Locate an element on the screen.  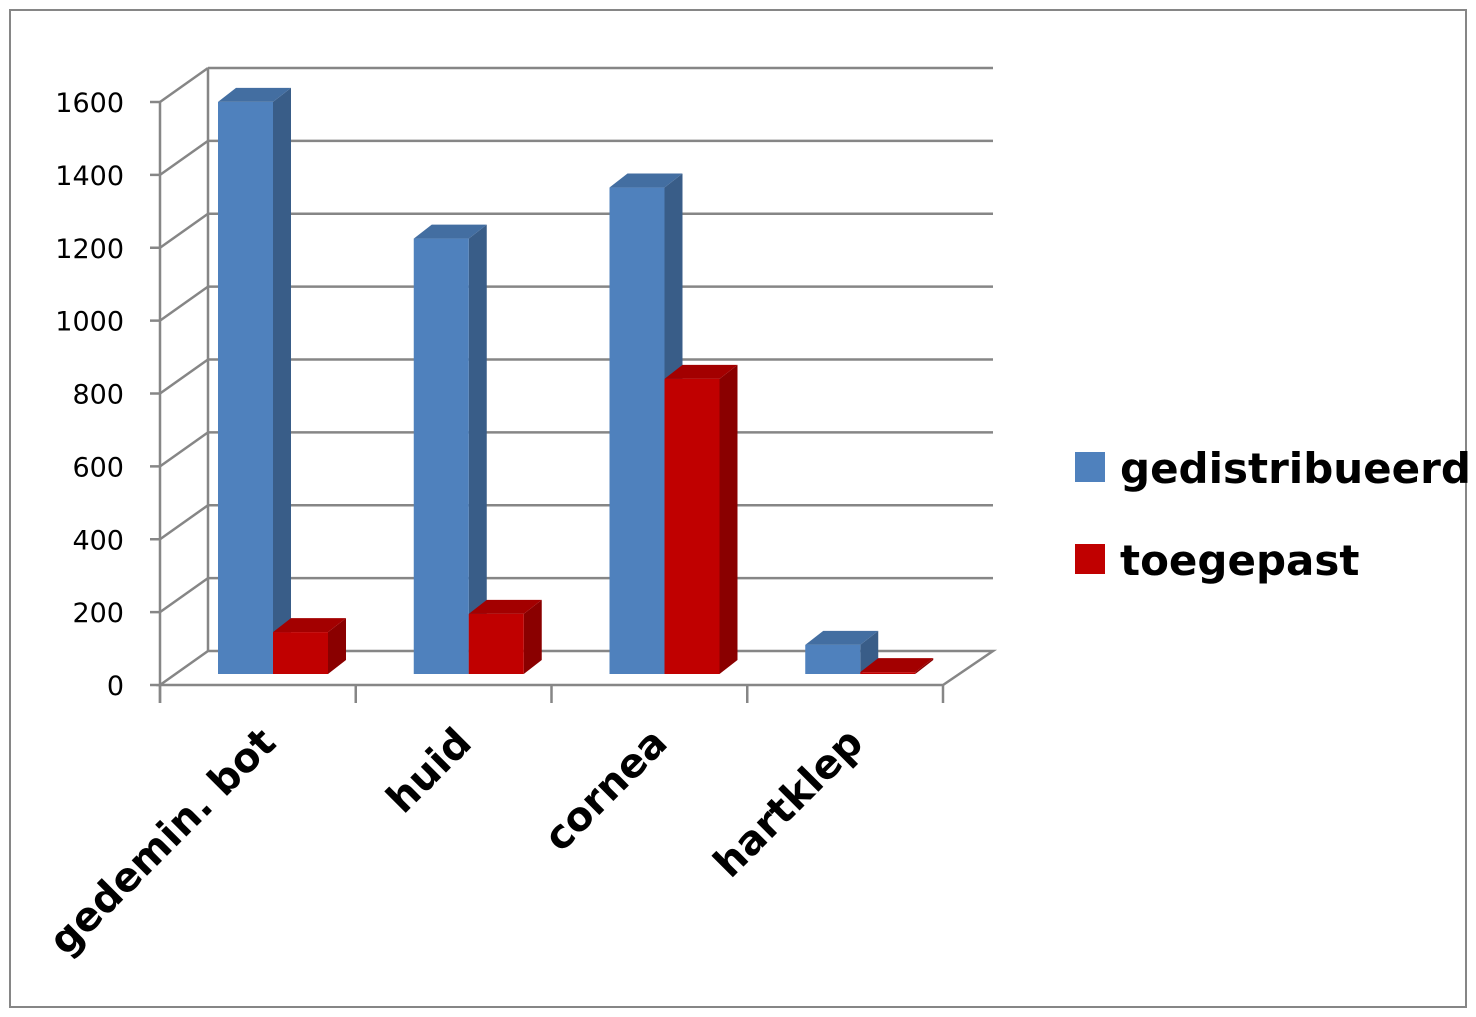
bar-toegepast-gedemin-bot is located at coordinates (309, 646).